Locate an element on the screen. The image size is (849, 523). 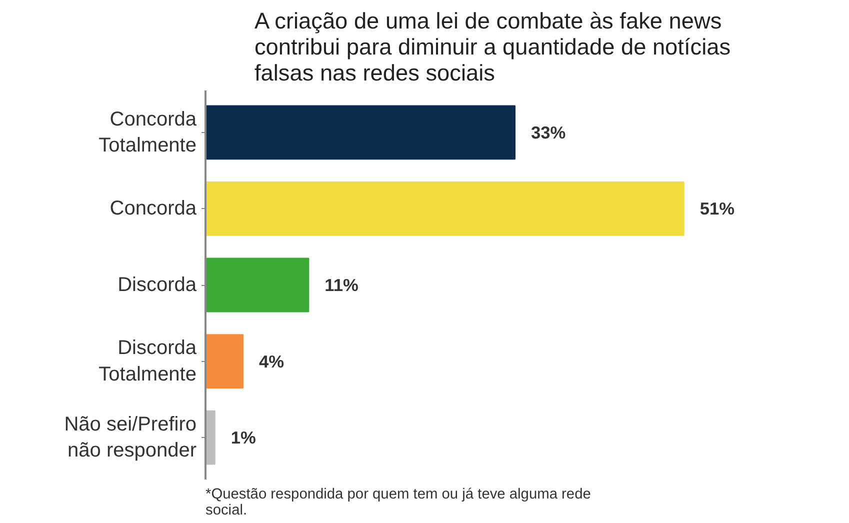
data-label: 1% is located at coordinates (243, 438).